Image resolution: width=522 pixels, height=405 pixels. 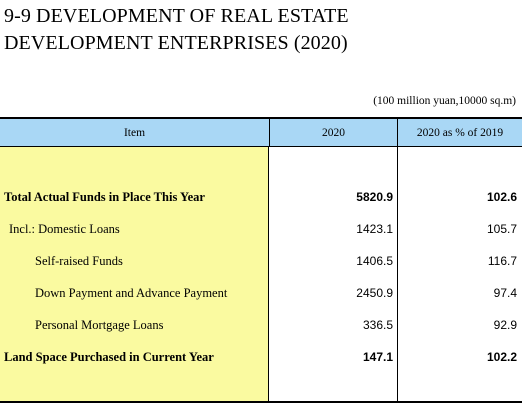 What do you see at coordinates (176, 16) in the screenshot?
I see `title-line-1: 9-9 DEVELOPMENT OF REAL ESTATE` at bounding box center [176, 16].